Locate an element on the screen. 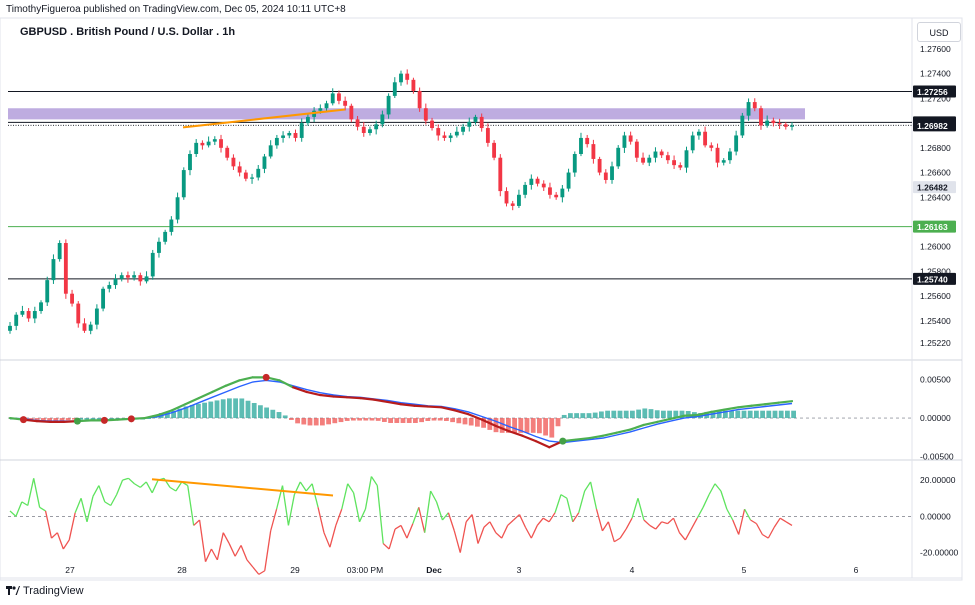  tradingview-logo: TradingView is located at coordinates (45, 591).